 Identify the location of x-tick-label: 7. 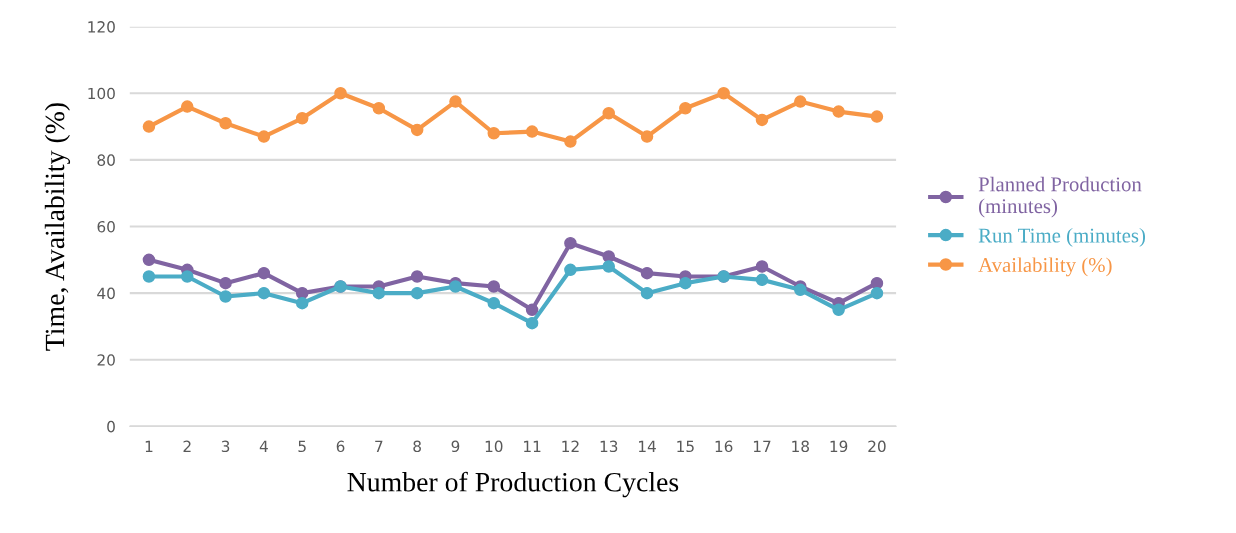
(379, 446).